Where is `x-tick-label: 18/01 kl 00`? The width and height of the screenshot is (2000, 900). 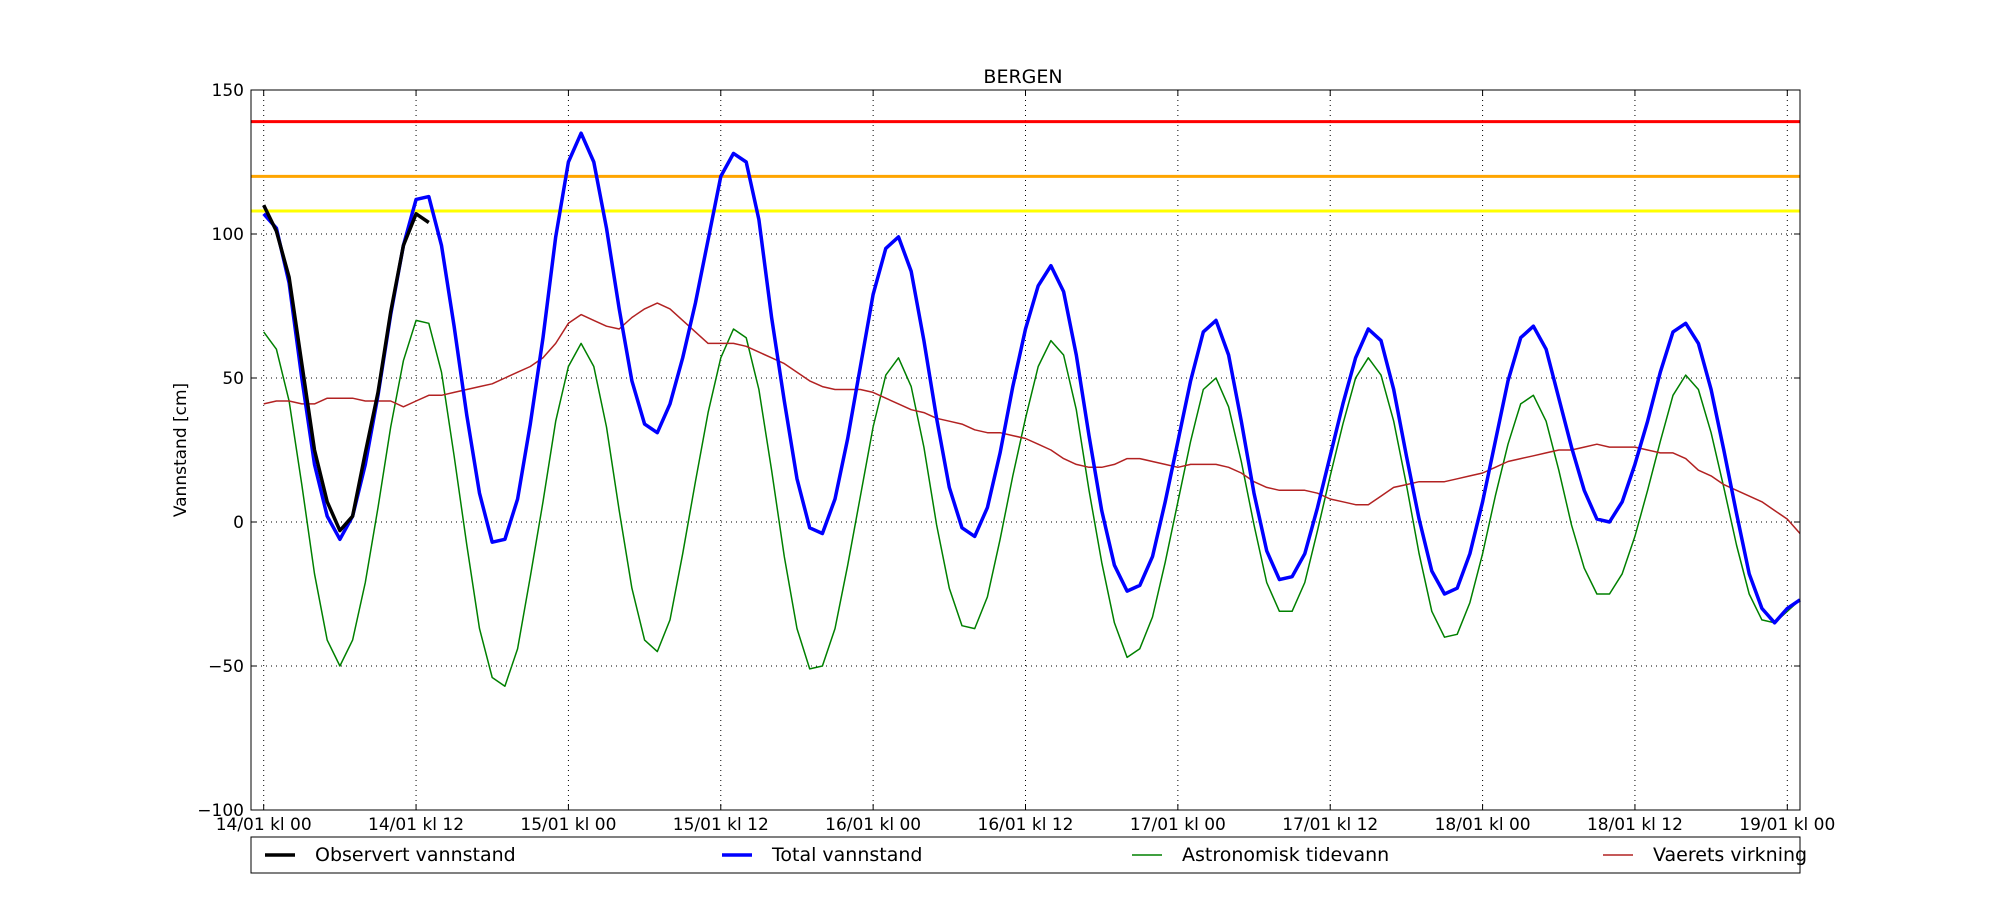
x-tick-label: 18/01 kl 00 is located at coordinates (1483, 825).